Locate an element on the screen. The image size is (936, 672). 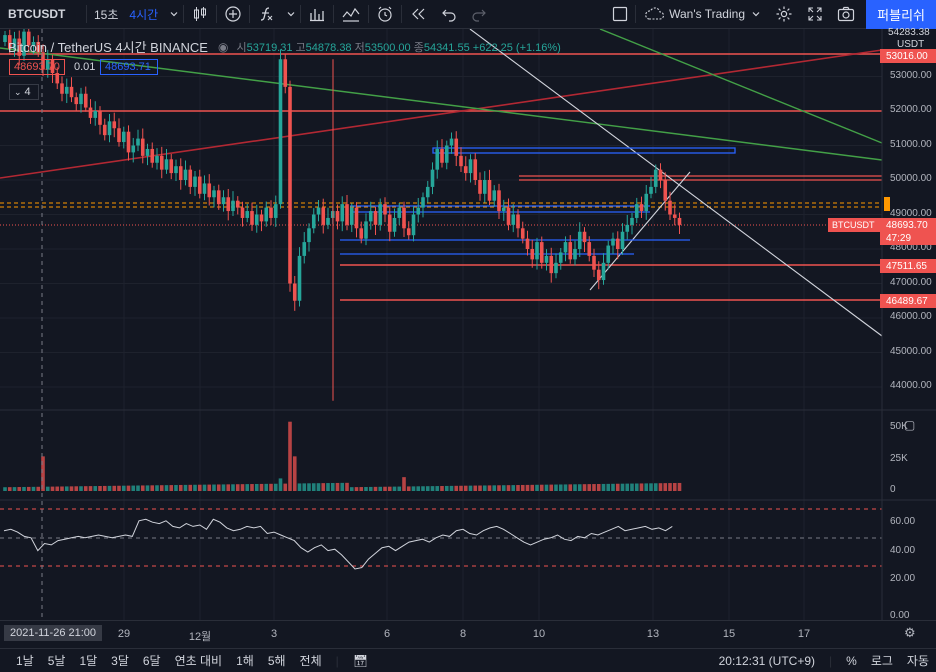
percent-toggle: % is located at coordinates (851, 660).